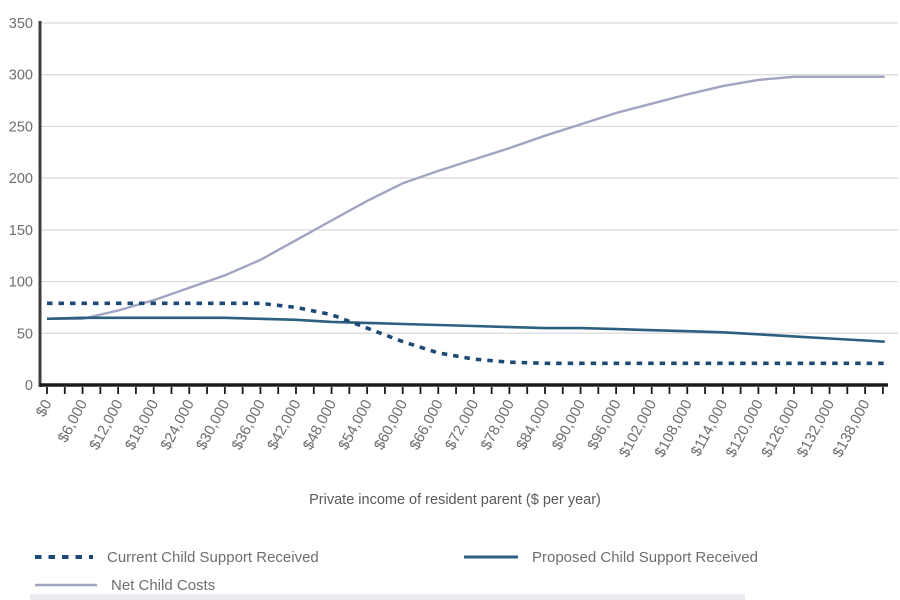 The width and height of the screenshot is (900, 600). Describe the element at coordinates (163, 585) in the screenshot. I see `legend-label-net-child-costs: Net Child Costs` at that location.